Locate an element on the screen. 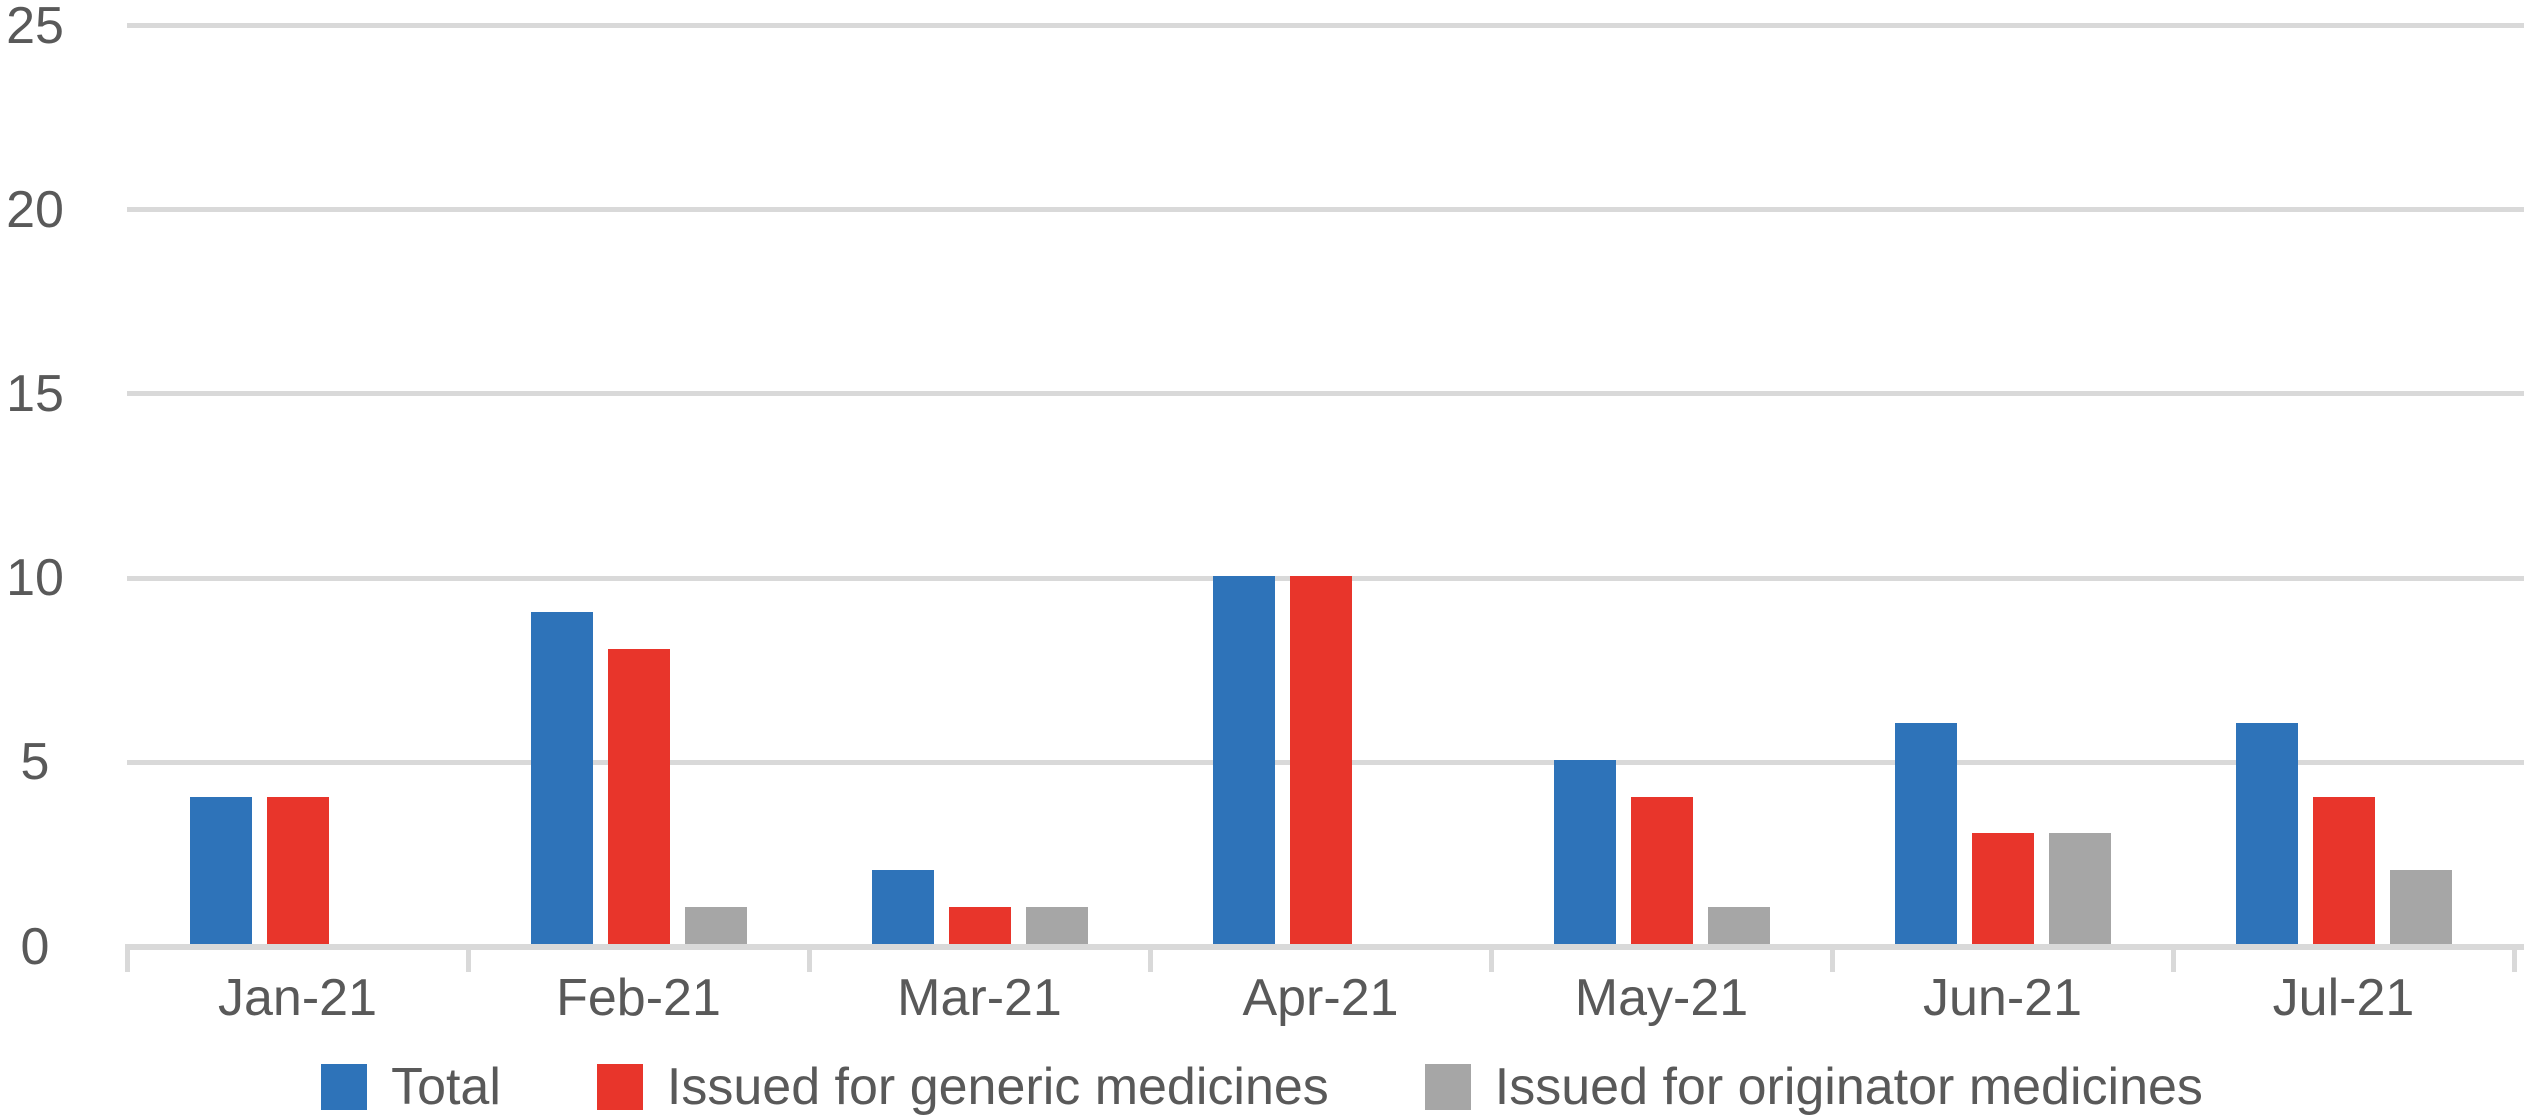 This screenshot has width=2524, height=1120. legend-item-originator-medicines: Issued for originator medicines is located at coordinates (1813, 1087).